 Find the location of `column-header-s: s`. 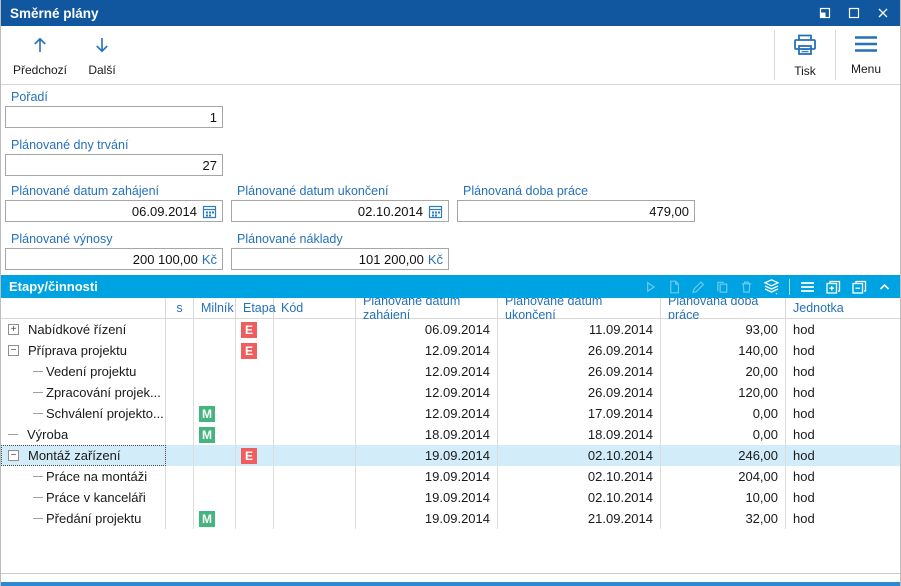

column-header-s: s is located at coordinates (180, 308).